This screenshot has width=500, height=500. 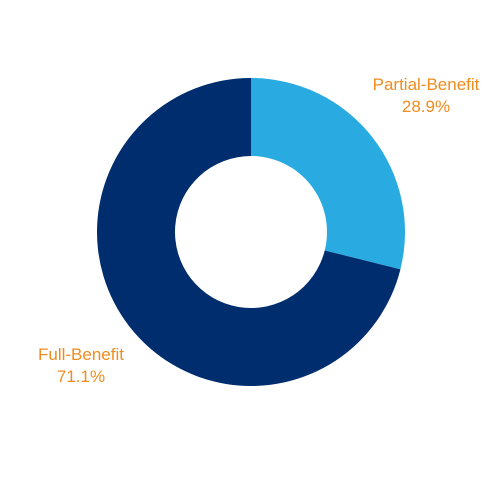 What do you see at coordinates (81, 354) in the screenshot?
I see `slice-label-full-benefit-name: Full-Benefit` at bounding box center [81, 354].